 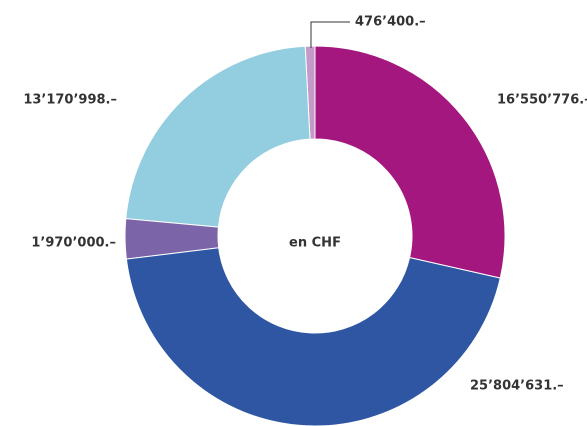 I want to click on value-label: 476’400.–, so click(x=390, y=22).